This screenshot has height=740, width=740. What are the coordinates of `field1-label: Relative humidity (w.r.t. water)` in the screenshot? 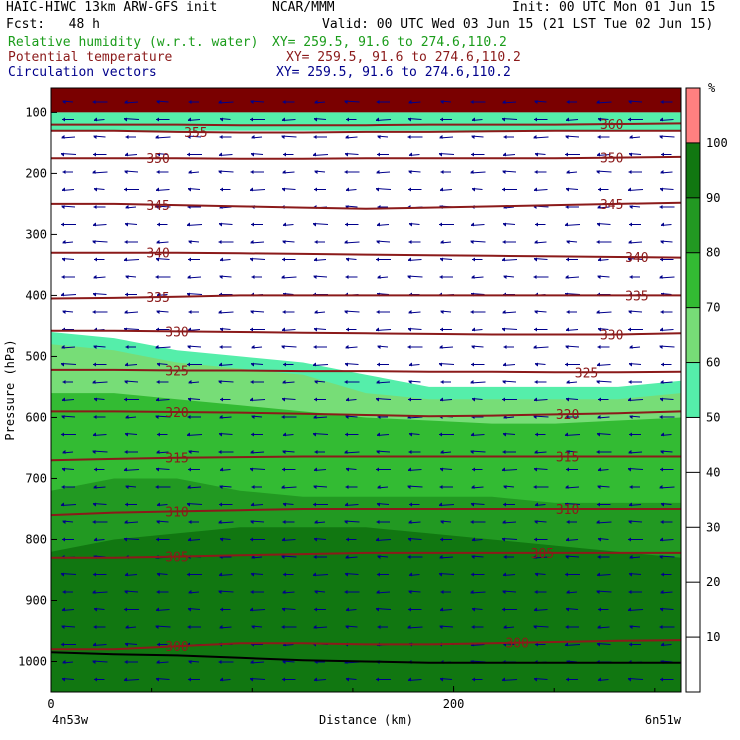 It's located at (133, 42).